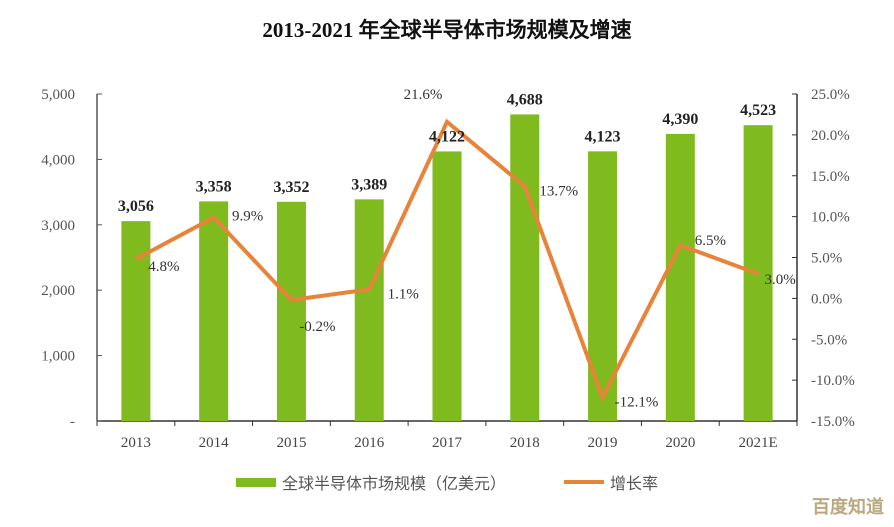 This screenshot has width=894, height=527. I want to click on right-axis-tick-label: 25.0%, so click(830, 95).